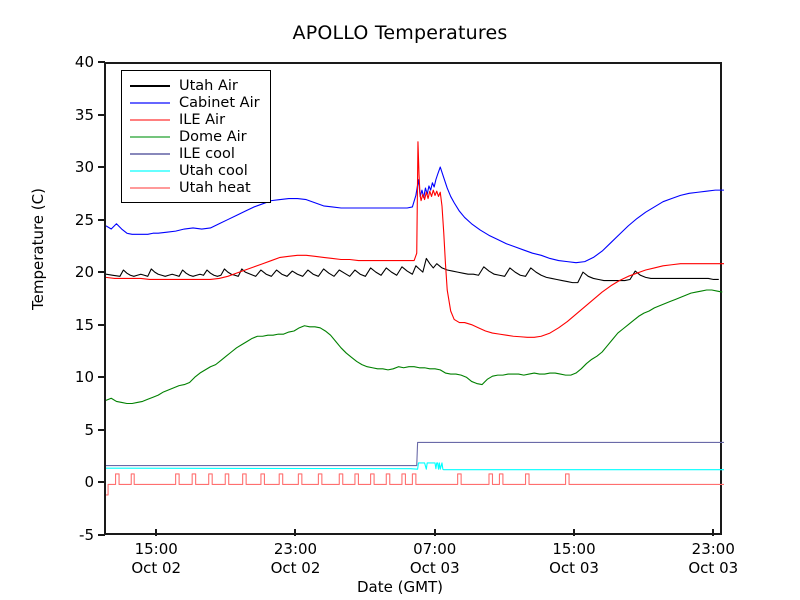  What do you see at coordinates (415, 454) in the screenshot?
I see `series-line-ile-cool` at bounding box center [415, 454].